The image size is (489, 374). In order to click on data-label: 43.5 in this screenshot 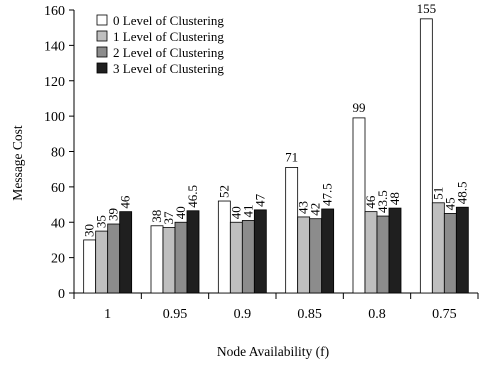, I will do `click(382, 201)`.